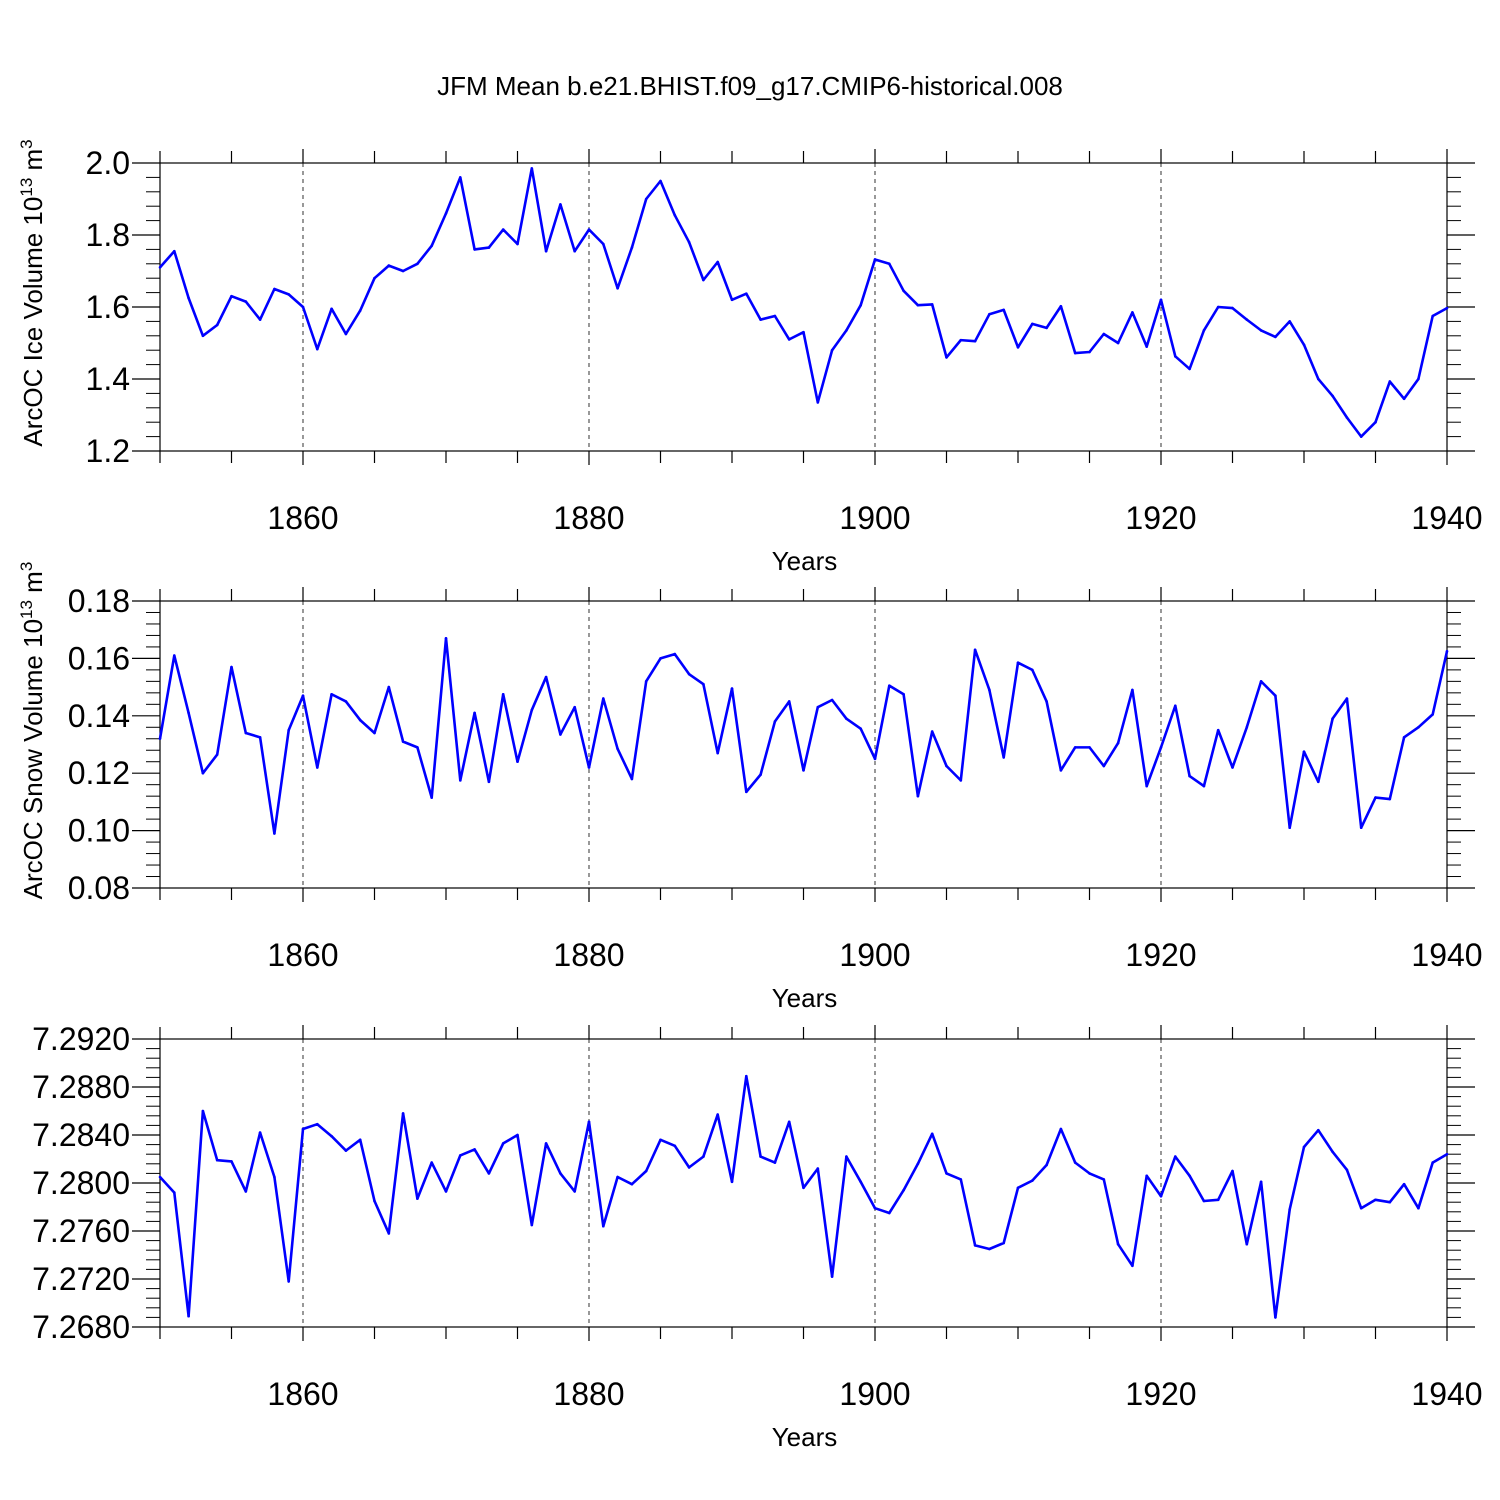 This screenshot has width=1500, height=1500. What do you see at coordinates (588, 518) in the screenshot?
I see `x-tick-label: 1880` at bounding box center [588, 518].